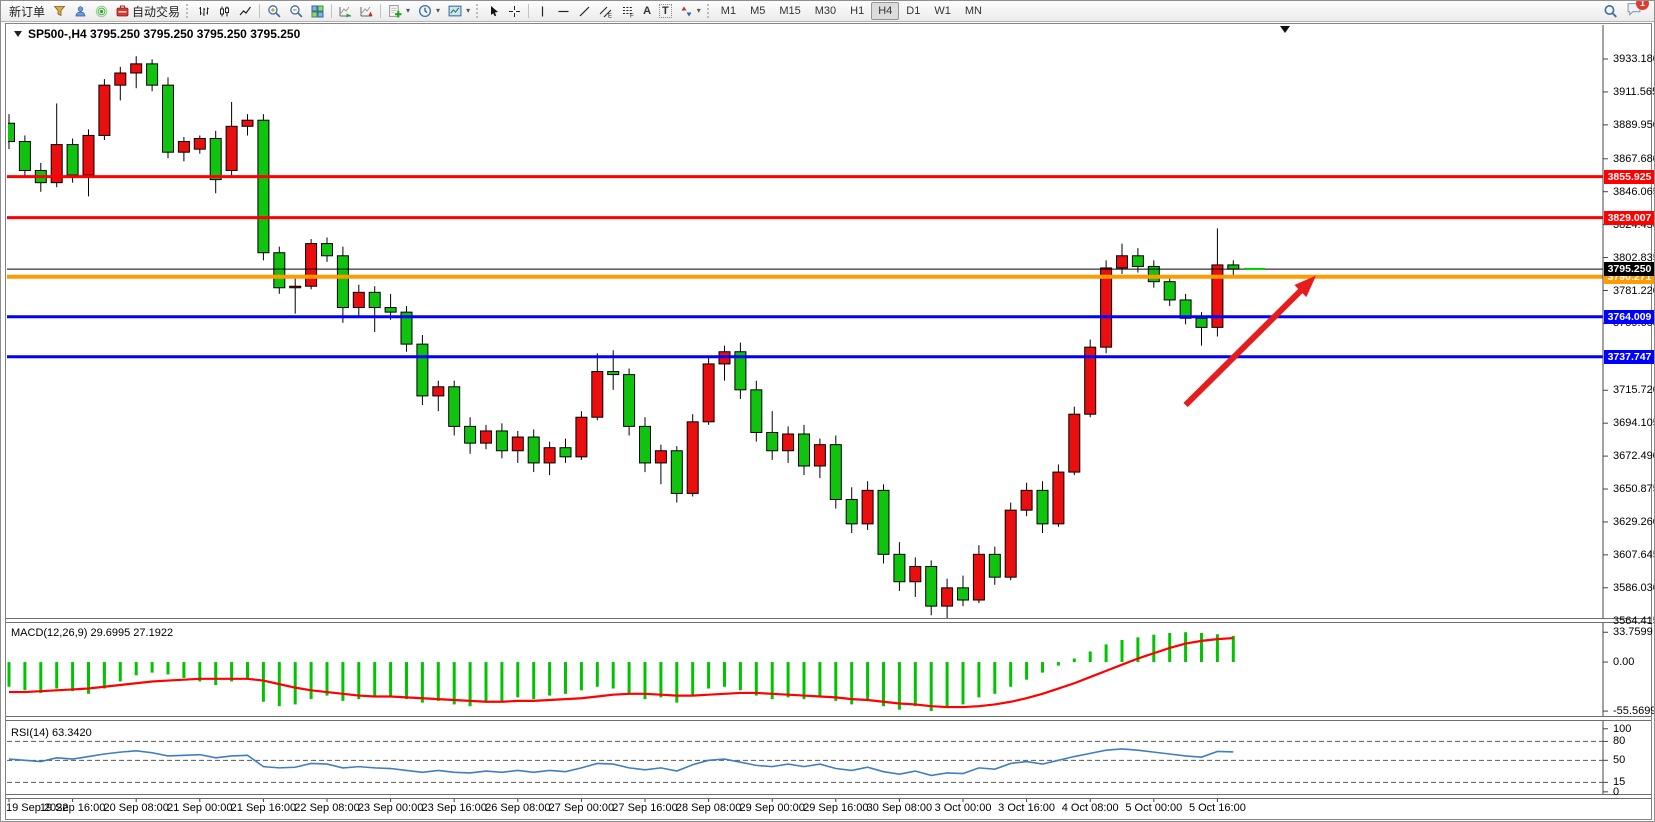  What do you see at coordinates (1610, 11) in the screenshot?
I see `search-icon` at bounding box center [1610, 11].